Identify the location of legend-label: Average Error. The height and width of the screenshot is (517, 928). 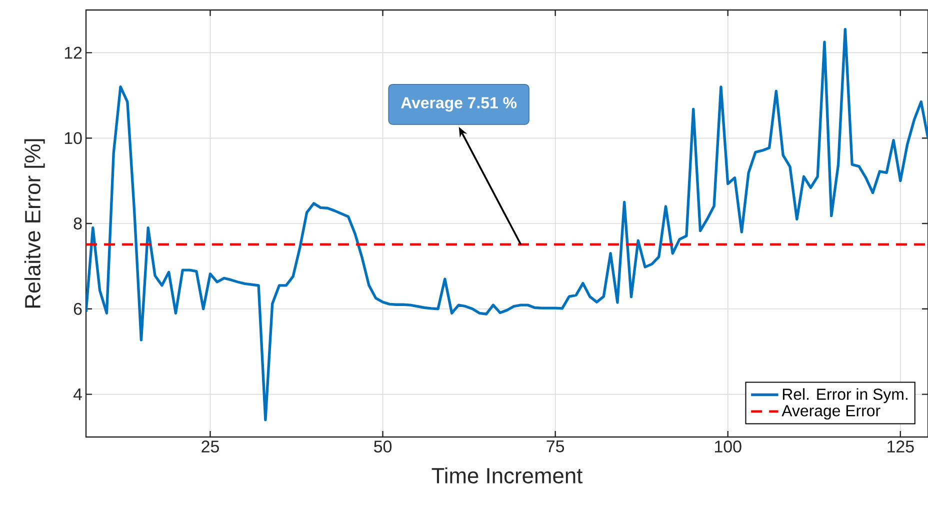
(831, 412).